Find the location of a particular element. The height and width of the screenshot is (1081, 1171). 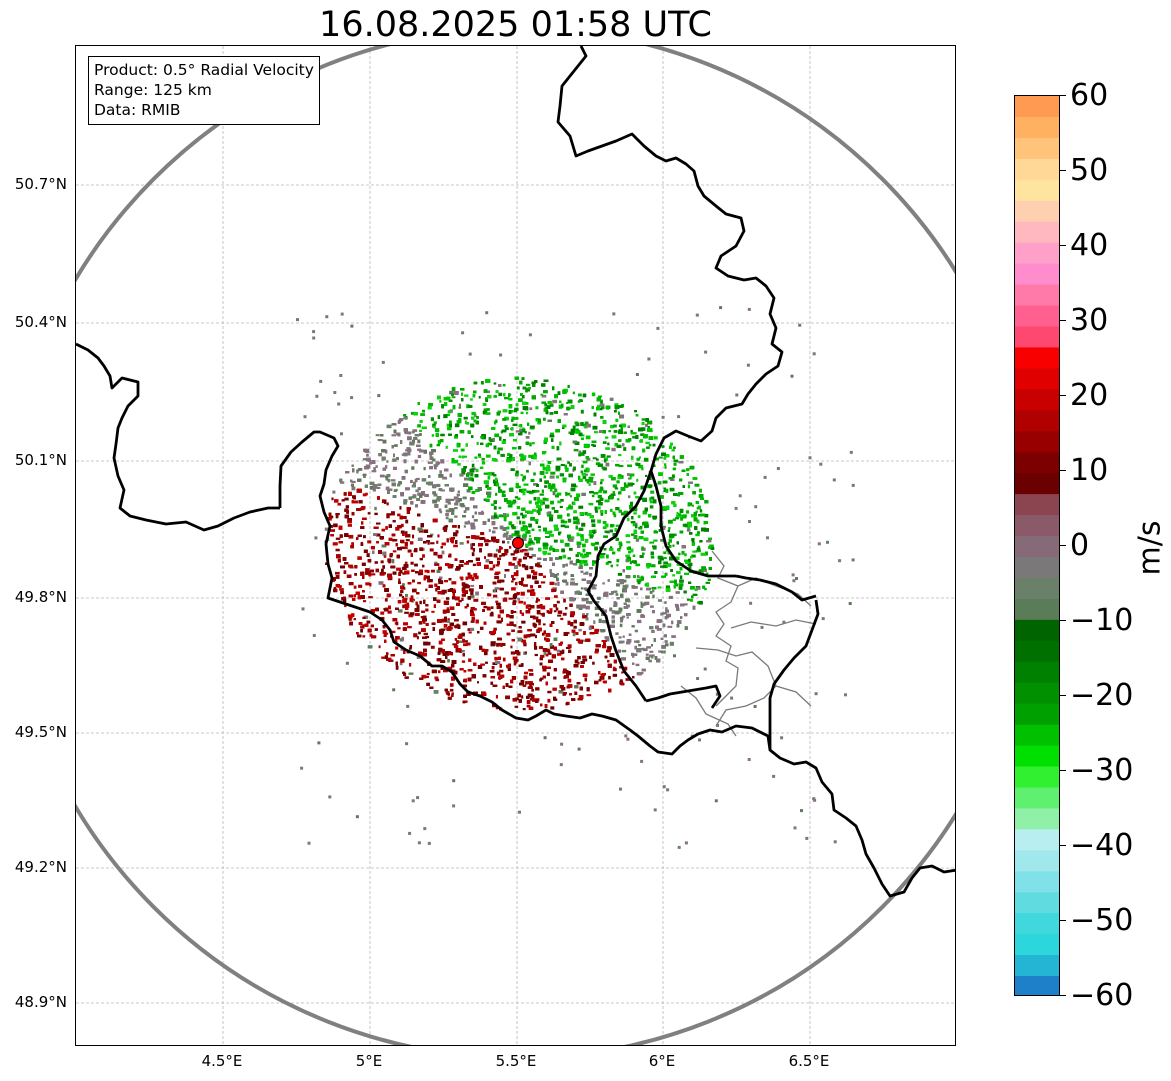

velocity-colorbar is located at coordinates (1037, 545).